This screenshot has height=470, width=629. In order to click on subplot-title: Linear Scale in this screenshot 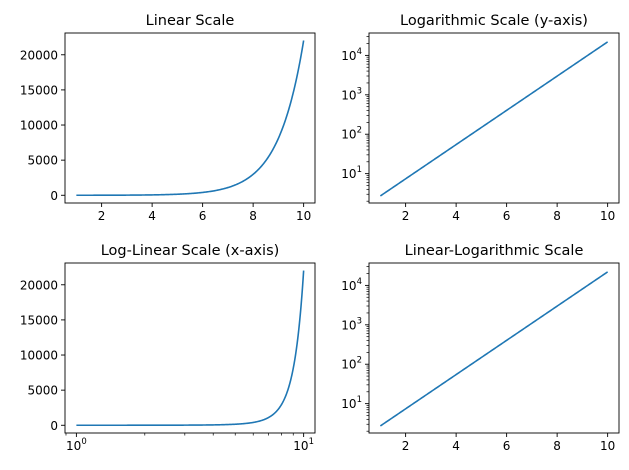, I will do `click(190, 21)`.